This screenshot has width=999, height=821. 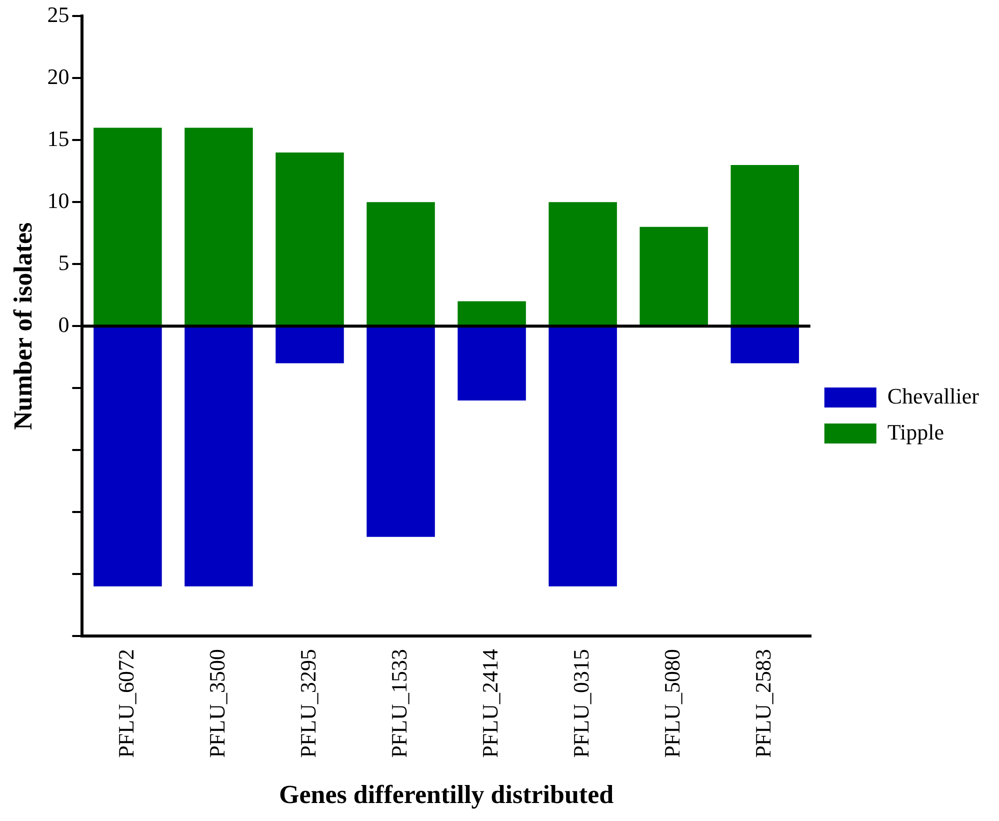 I want to click on y-tick-label: 10, so click(x=58, y=200).